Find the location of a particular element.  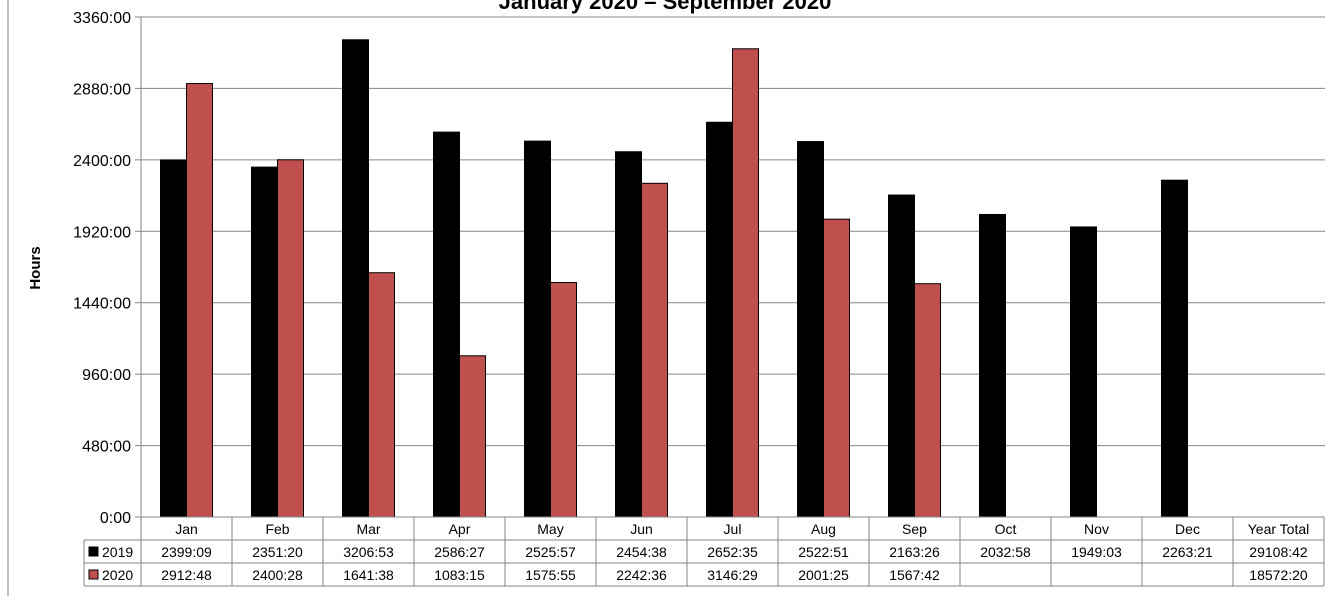

bar-2020-aug is located at coordinates (836, 368).